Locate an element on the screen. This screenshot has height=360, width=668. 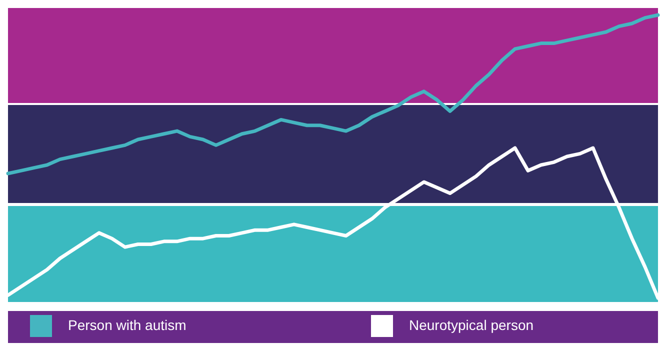
legend-label: Neurotypical person is located at coordinates (471, 325).